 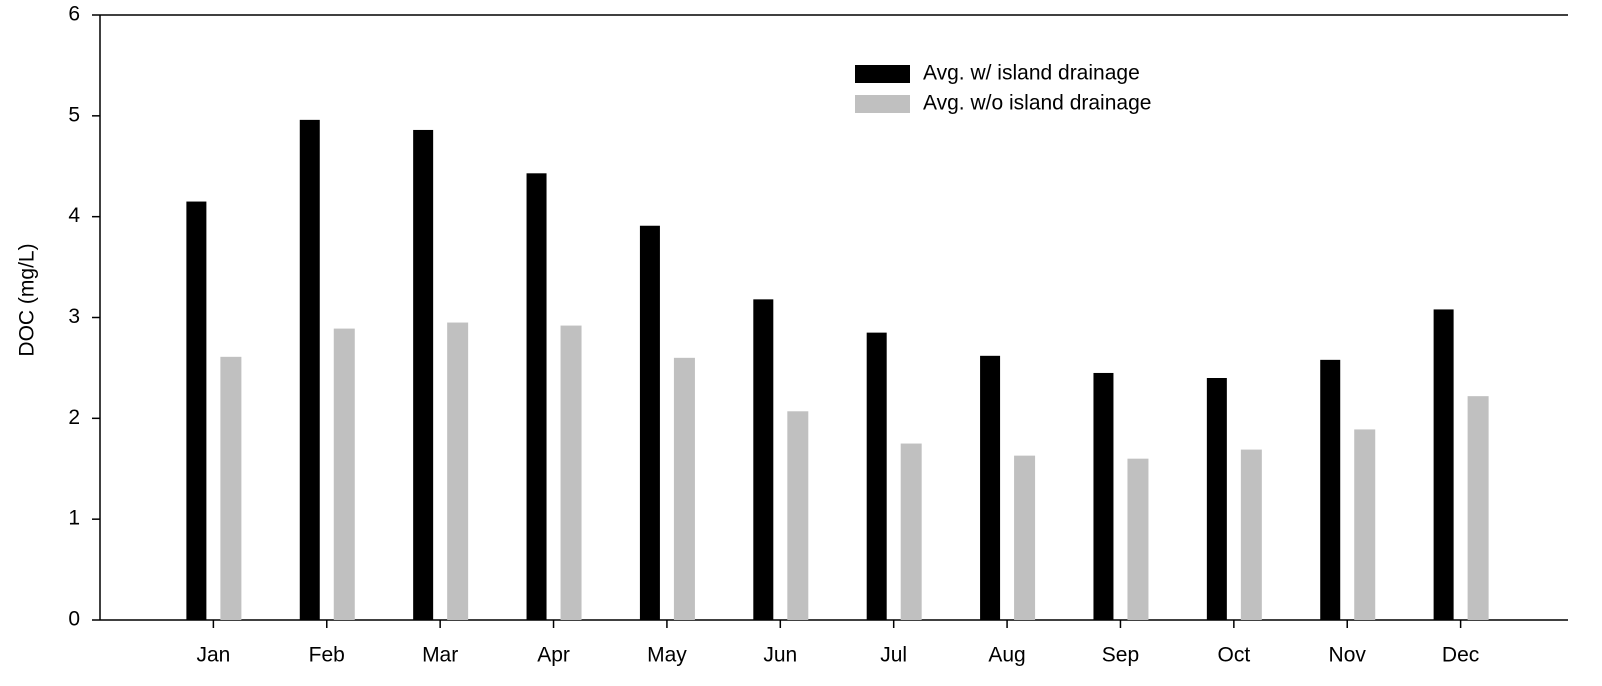 I want to click on x-tick-label: Jun, so click(x=780, y=655).